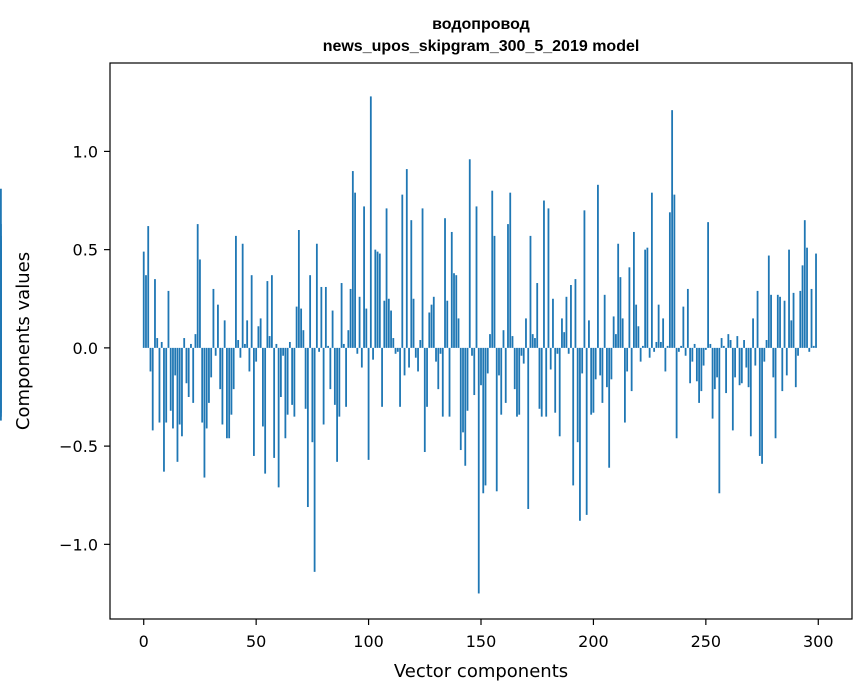  Describe the element at coordinates (481, 671) in the screenshot. I see `x-axis-label: Vector components` at that location.